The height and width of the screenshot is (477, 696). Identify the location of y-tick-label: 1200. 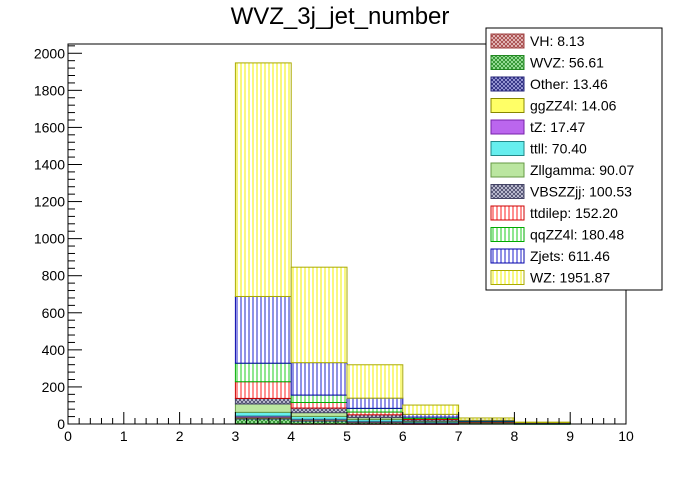
(49, 202).